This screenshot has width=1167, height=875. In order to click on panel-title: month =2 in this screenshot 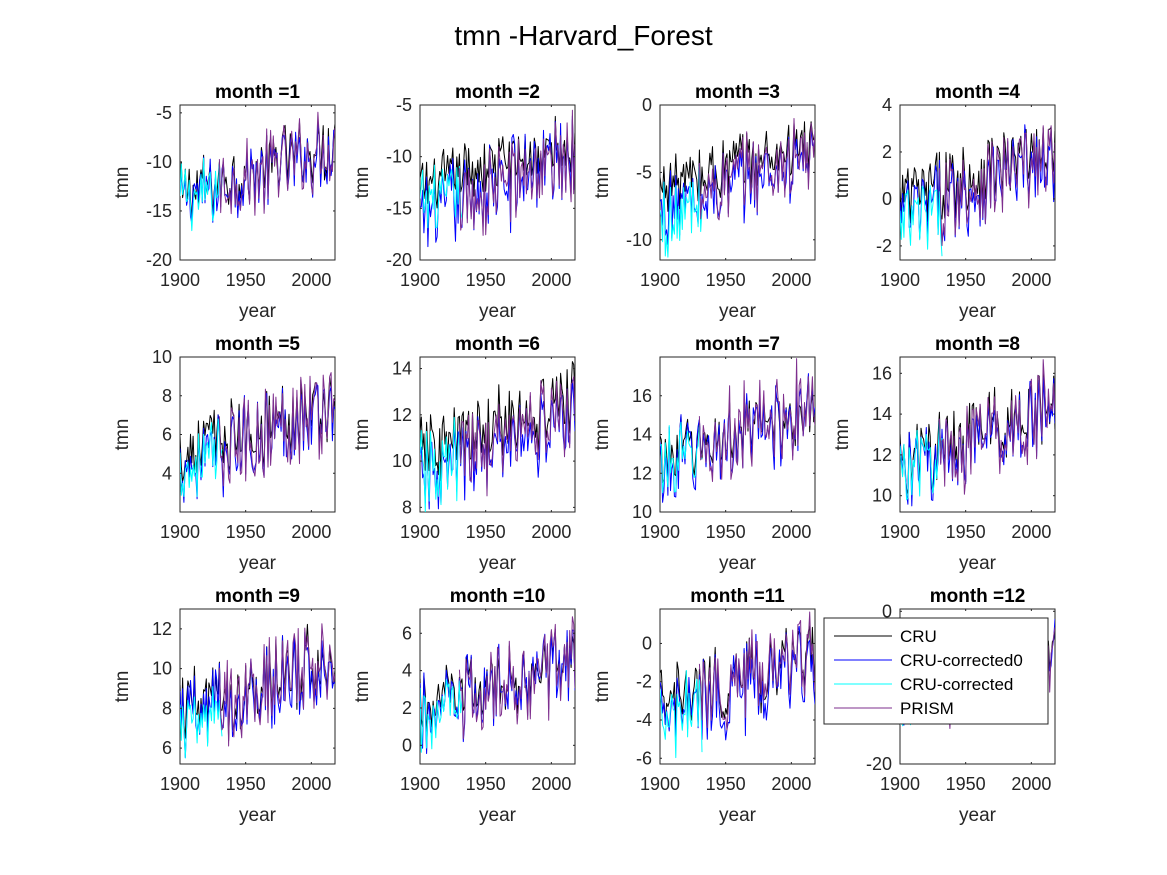, I will do `click(497, 92)`.